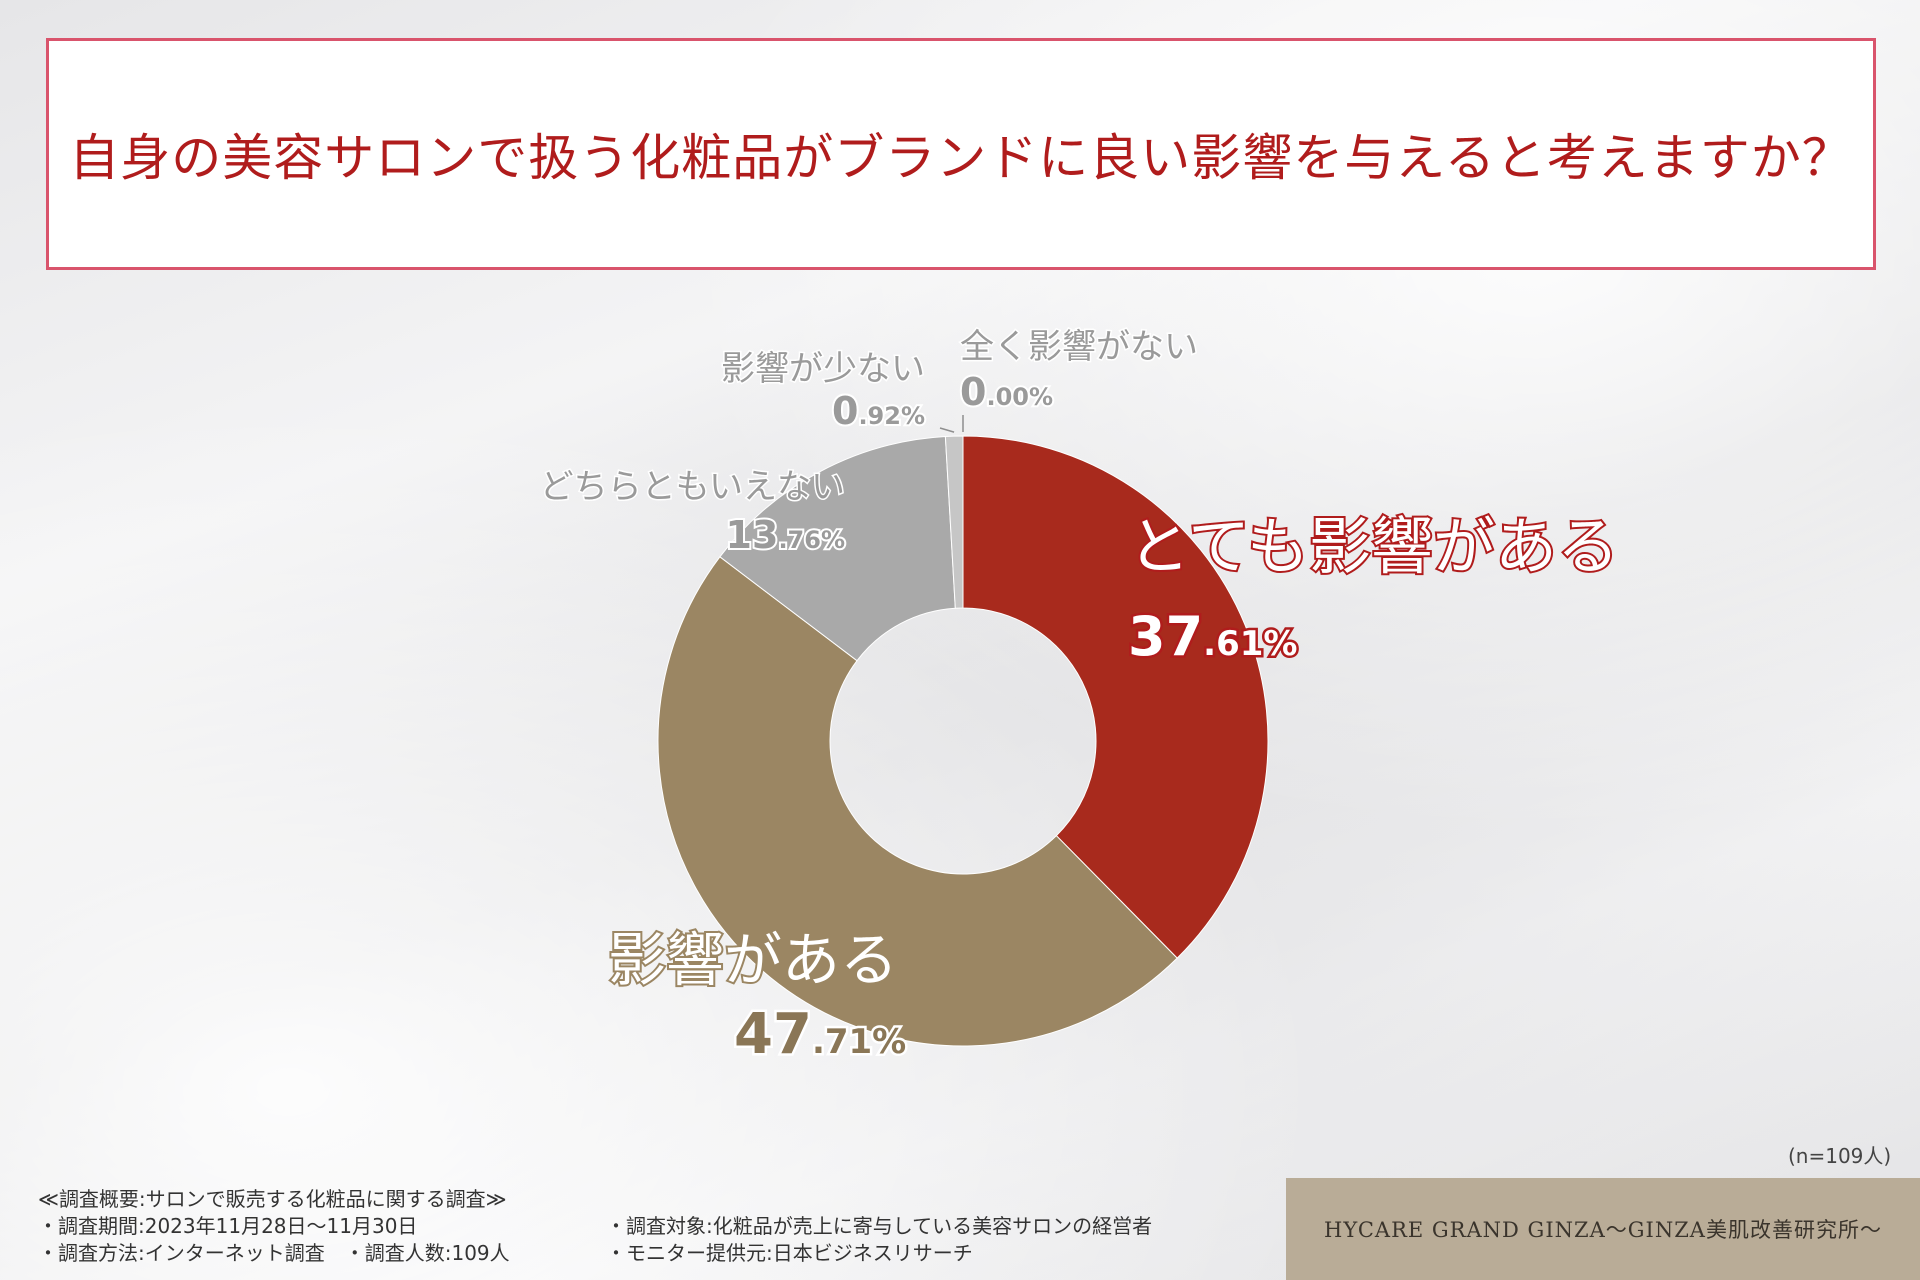 The width and height of the screenshot is (1920, 1280). I want to click on slice-label-3: 影響が少ない, so click(823, 369).